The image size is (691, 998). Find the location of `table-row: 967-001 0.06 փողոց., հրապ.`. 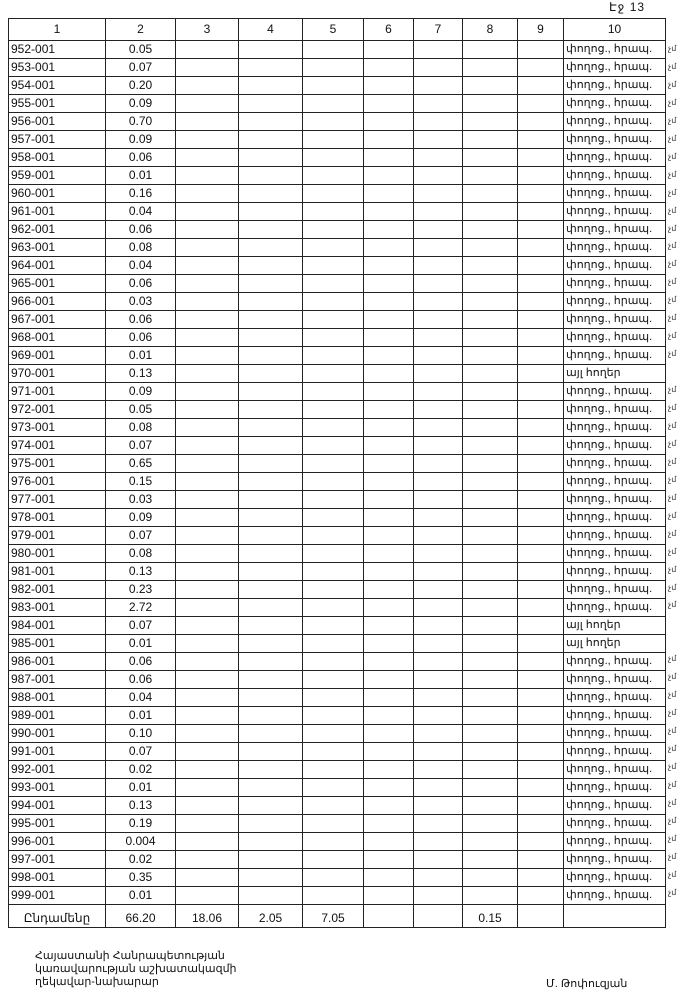

table-row: 967-001 0.06 փողոց., հրապ. is located at coordinates (337, 319).